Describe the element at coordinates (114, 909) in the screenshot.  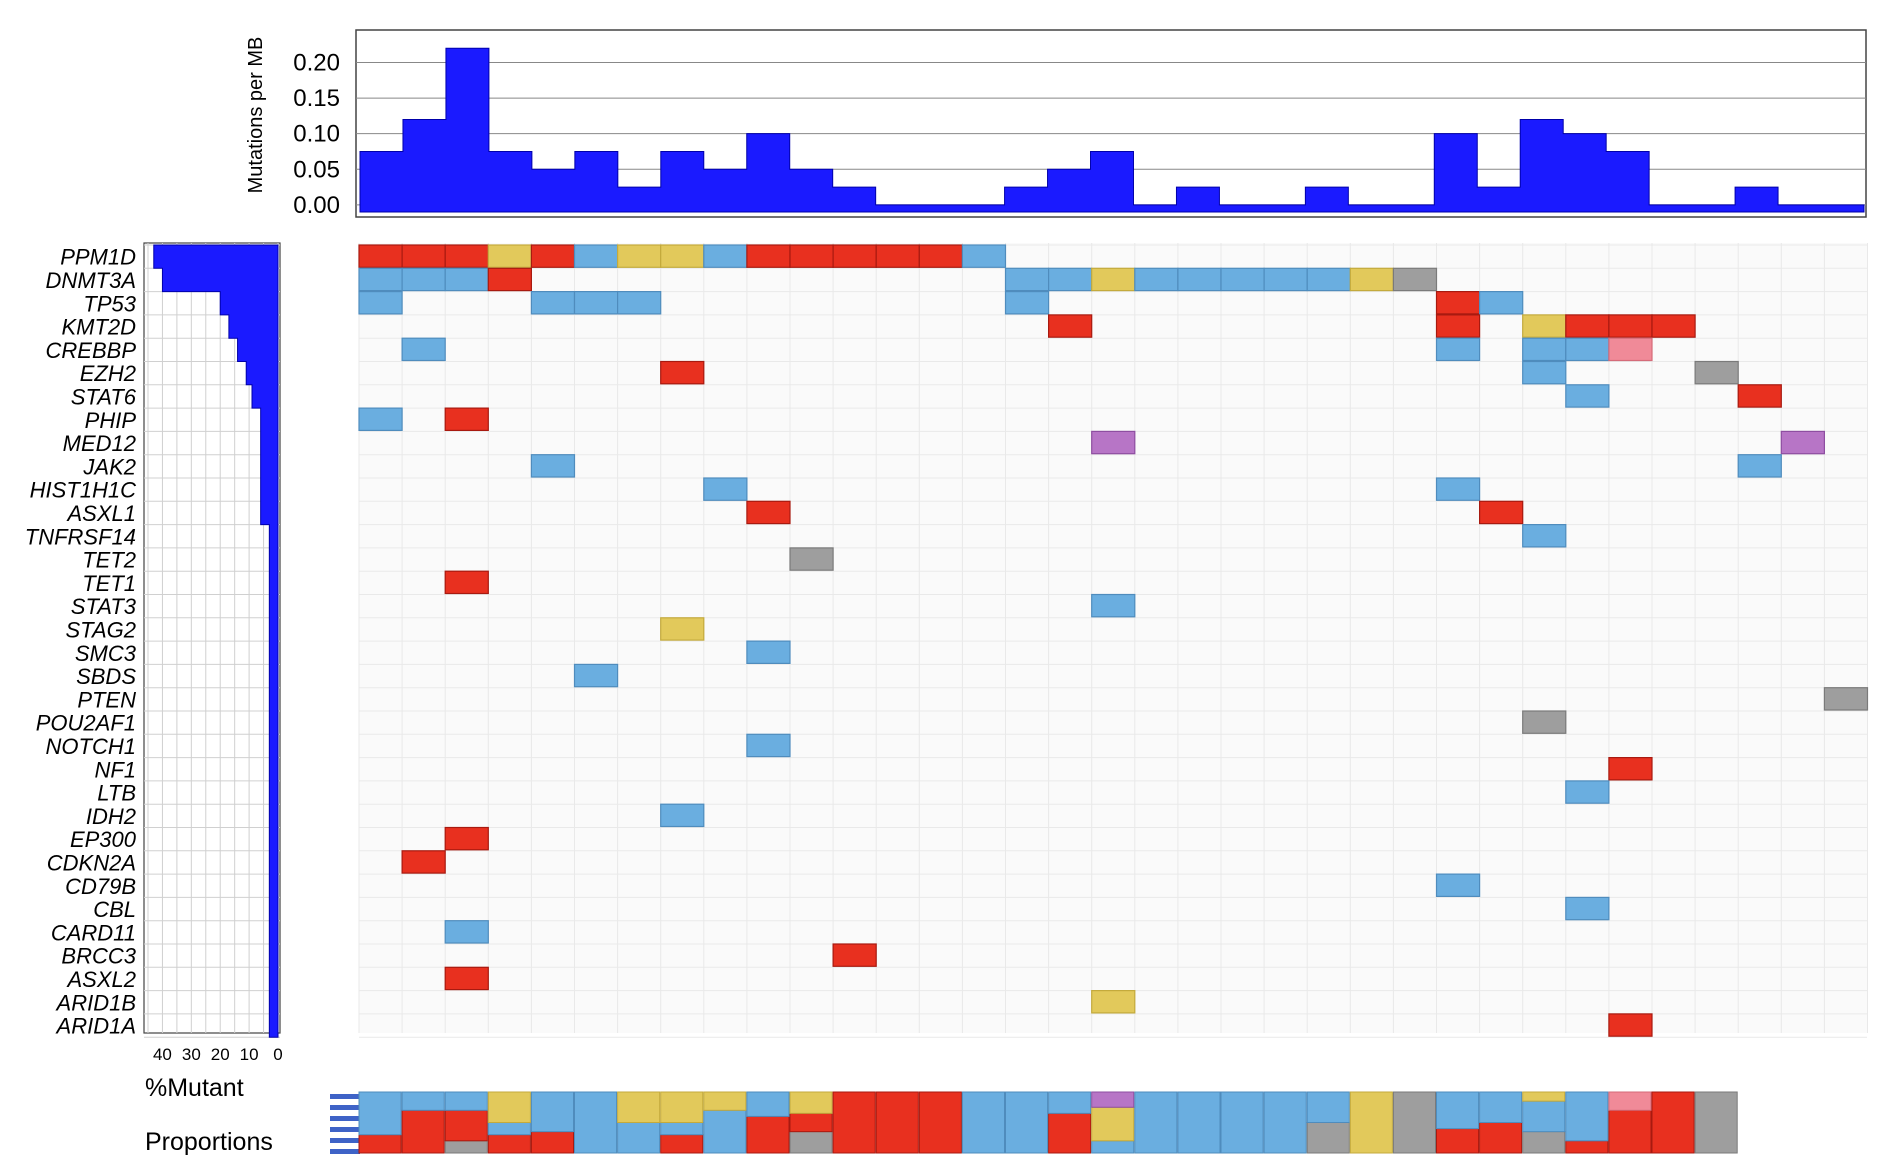
I see `gene-label: CBL` at that location.